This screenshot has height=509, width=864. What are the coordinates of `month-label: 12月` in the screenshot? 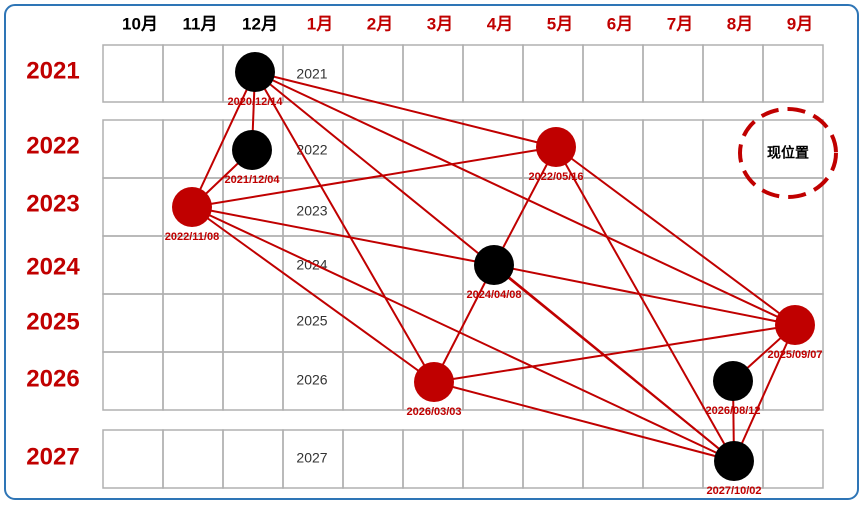 It's located at (260, 23).